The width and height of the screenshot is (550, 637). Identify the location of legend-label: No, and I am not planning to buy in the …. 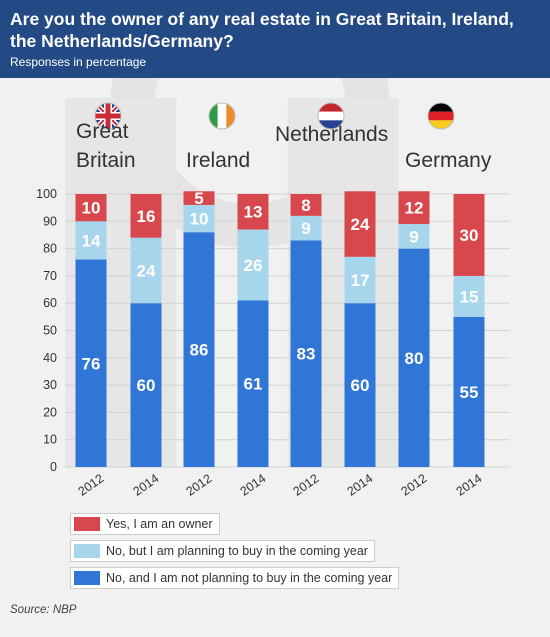
(249, 578).